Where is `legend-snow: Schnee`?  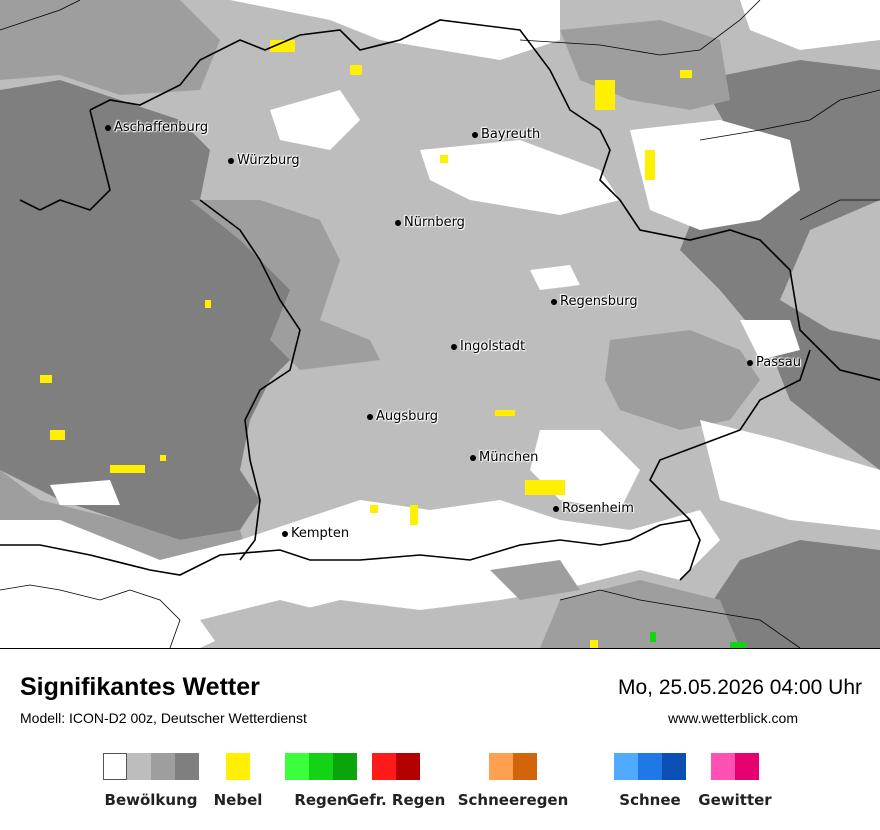 legend-snow: Schnee is located at coordinates (650, 781).